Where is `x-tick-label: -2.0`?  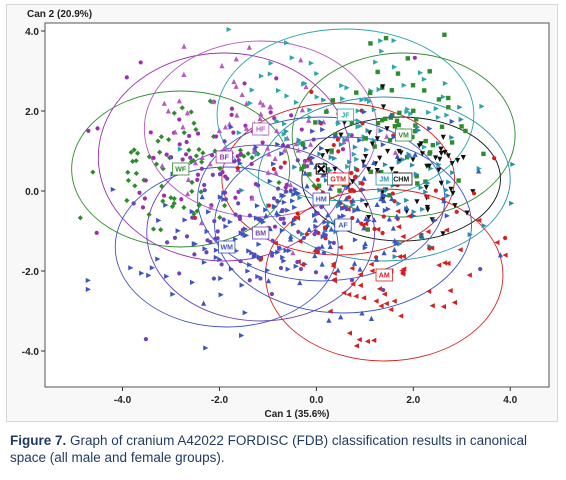
x-tick-label: -2.0 is located at coordinates (220, 400).